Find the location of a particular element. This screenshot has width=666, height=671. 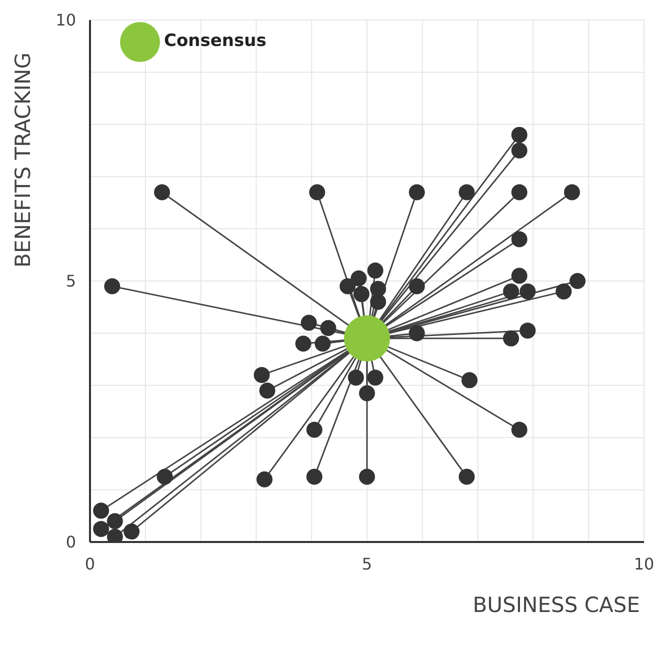

y-axis-title: BENEFITS TRACKING is located at coordinates (23, 160).